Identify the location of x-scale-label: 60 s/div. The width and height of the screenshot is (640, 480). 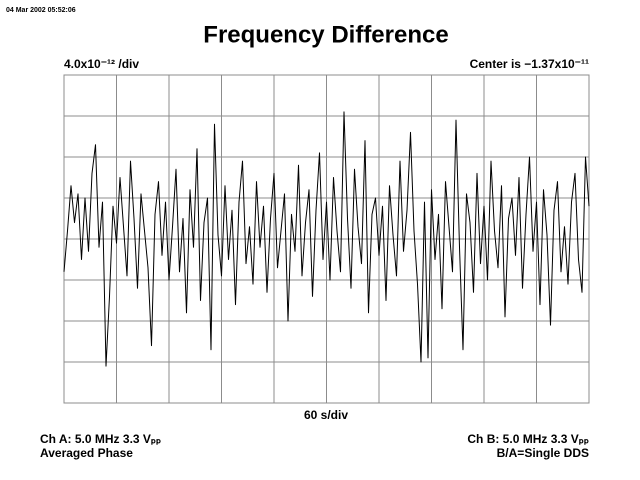
(326, 415).